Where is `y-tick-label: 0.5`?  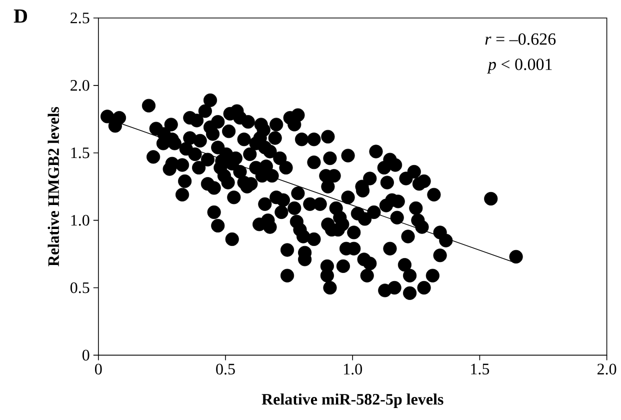
y-tick-label: 0.5 is located at coordinates (80, 288).